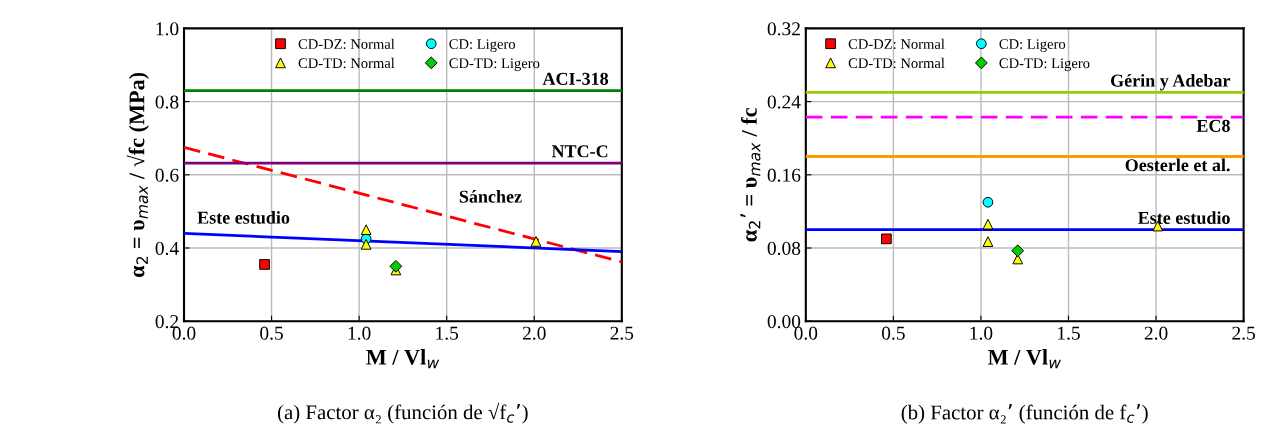 Image resolution: width=1269 pixels, height=437 pixels. Describe the element at coordinates (575, 78) in the screenshot. I see `ref-line-label: ACI-318` at that location.